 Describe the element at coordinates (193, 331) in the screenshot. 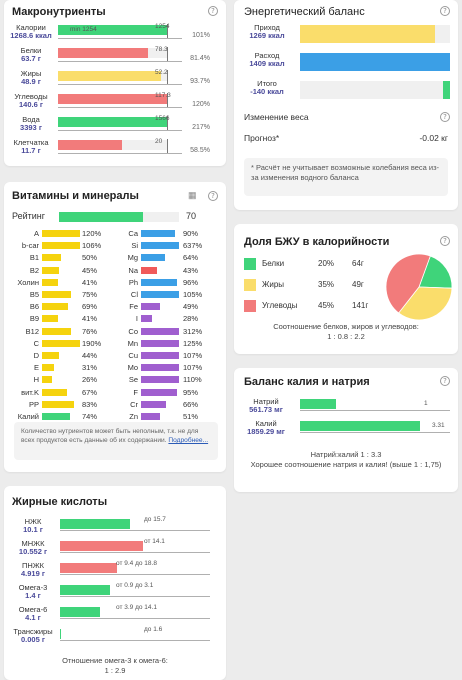

I see `mineral-value: 312%` at that location.